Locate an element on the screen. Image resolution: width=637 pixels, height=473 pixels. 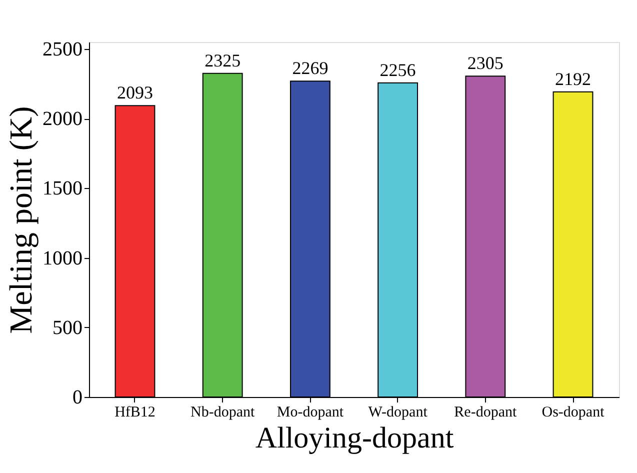
y-tick-label: 1500 is located at coordinates (62, 189).